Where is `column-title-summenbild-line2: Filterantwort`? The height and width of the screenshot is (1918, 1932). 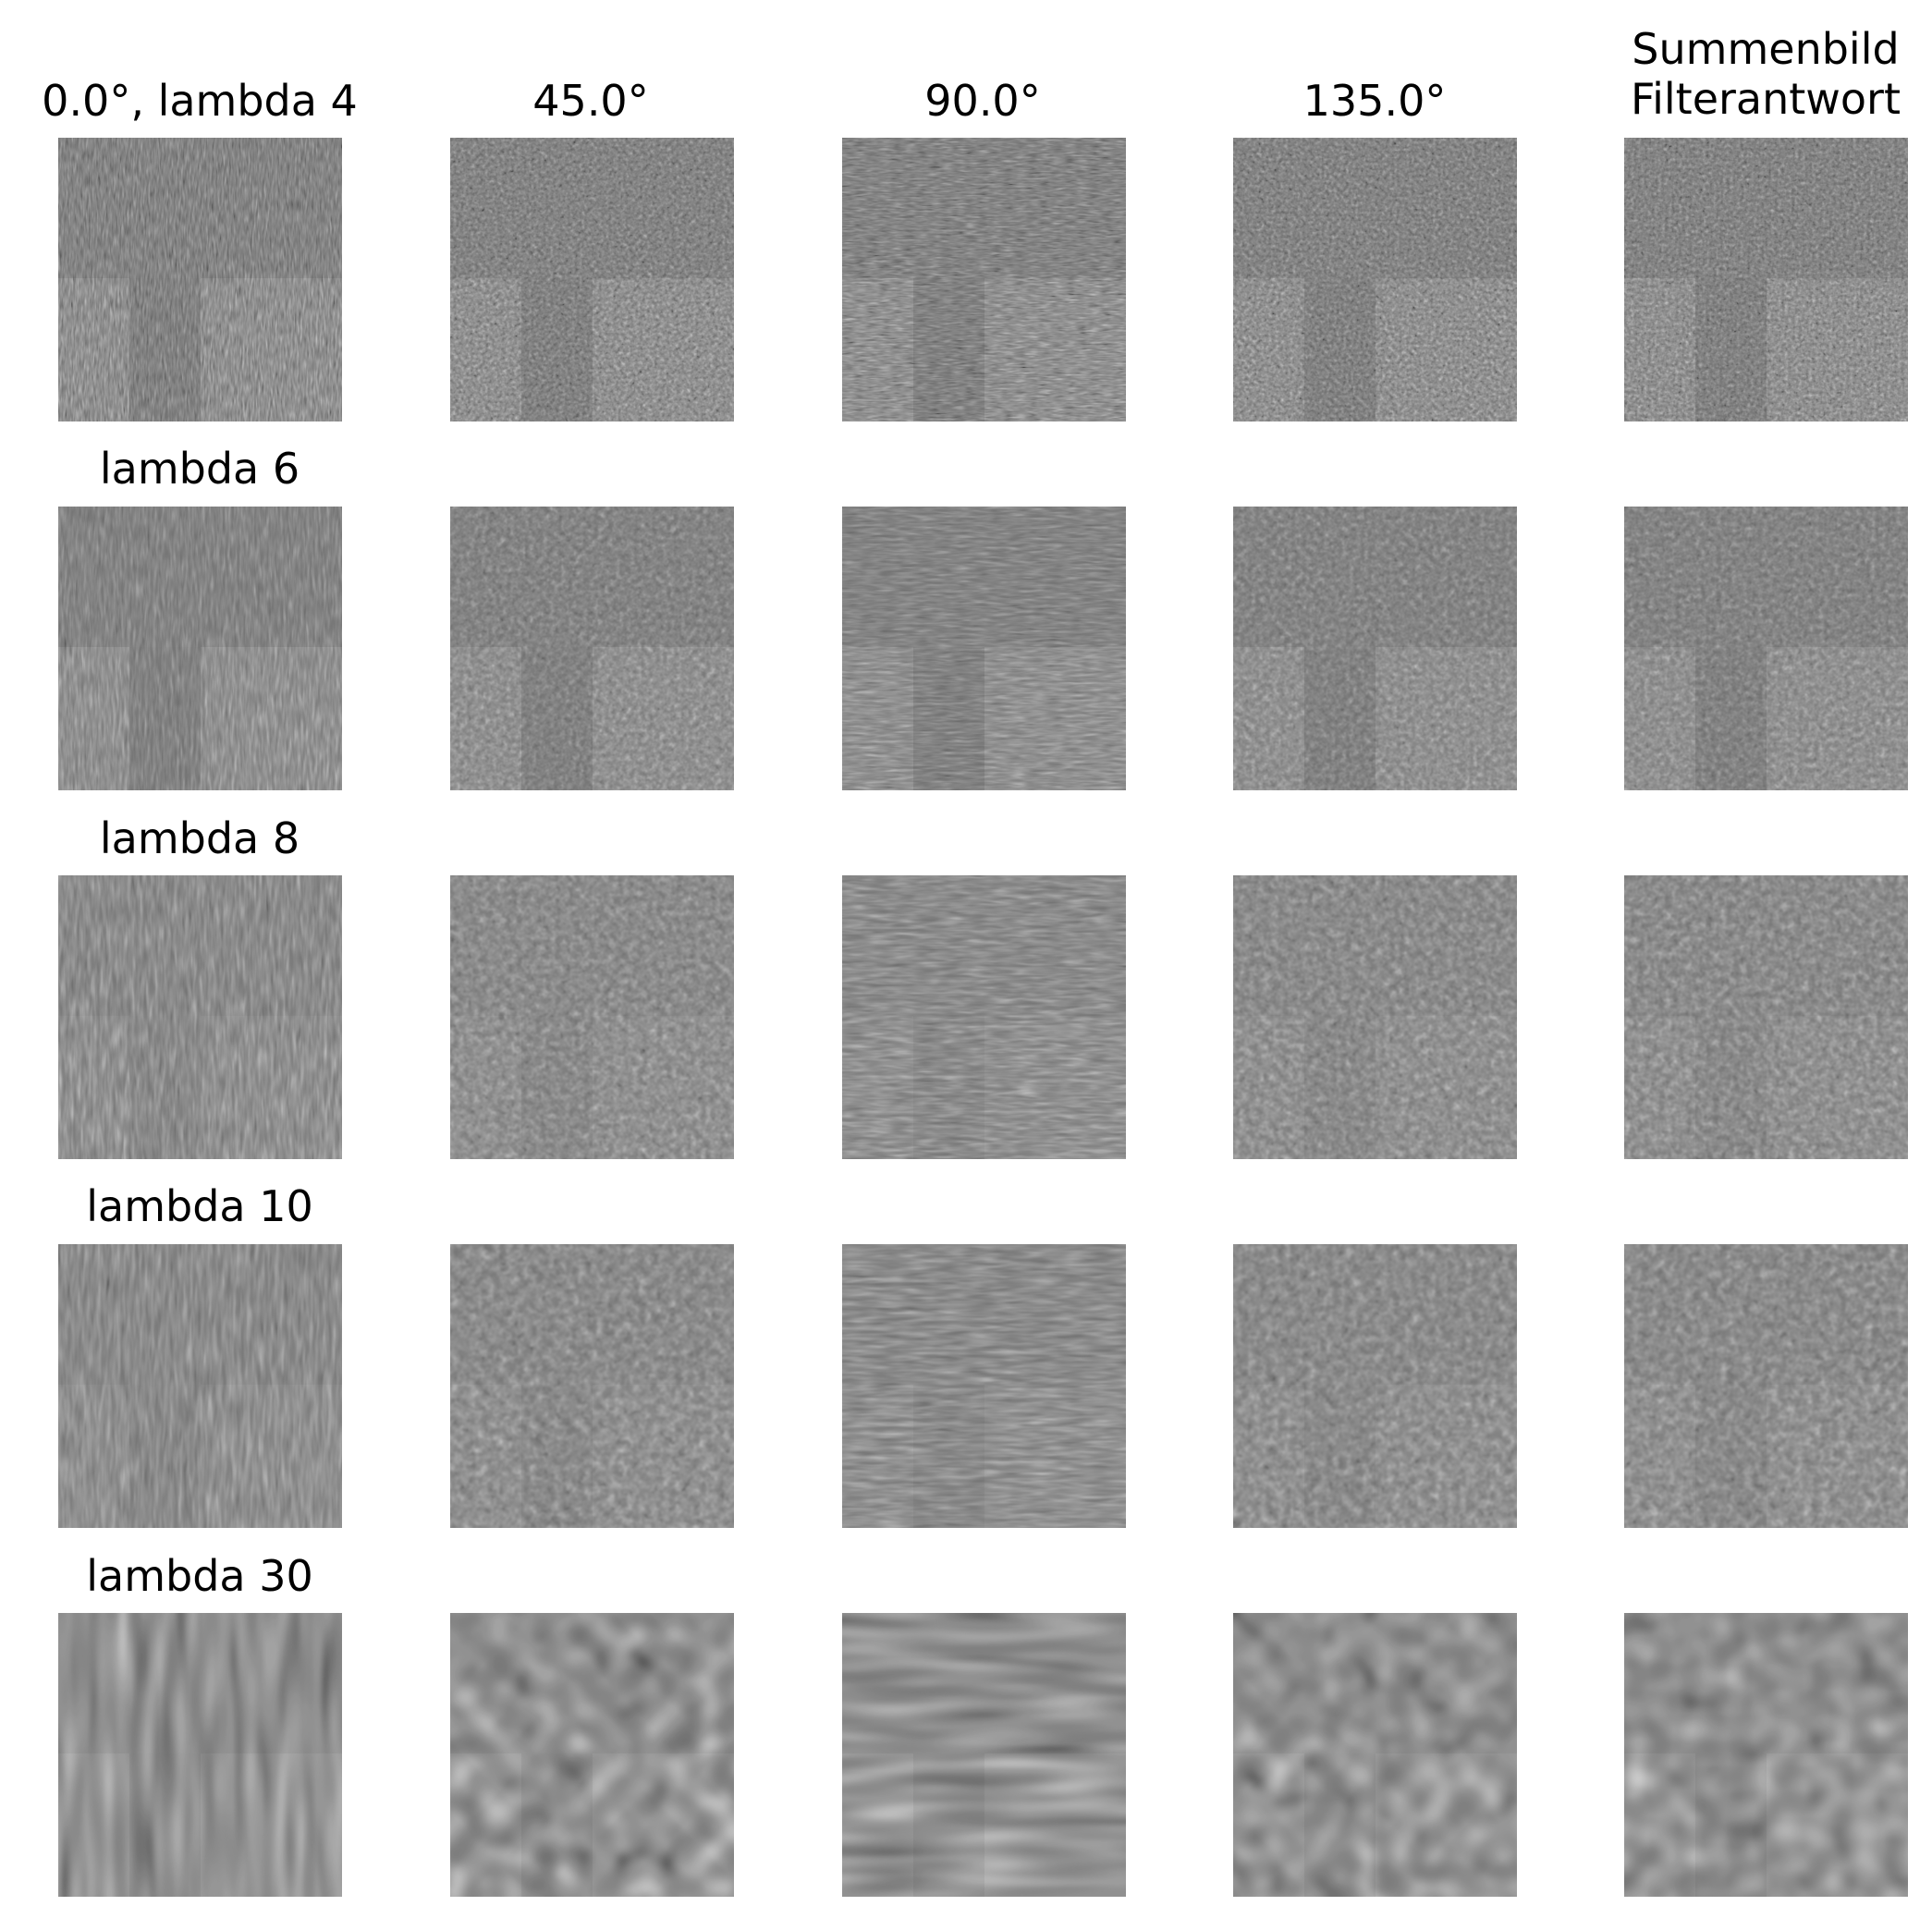
column-title-summenbild-line2: Filterantwort is located at coordinates (1765, 99).